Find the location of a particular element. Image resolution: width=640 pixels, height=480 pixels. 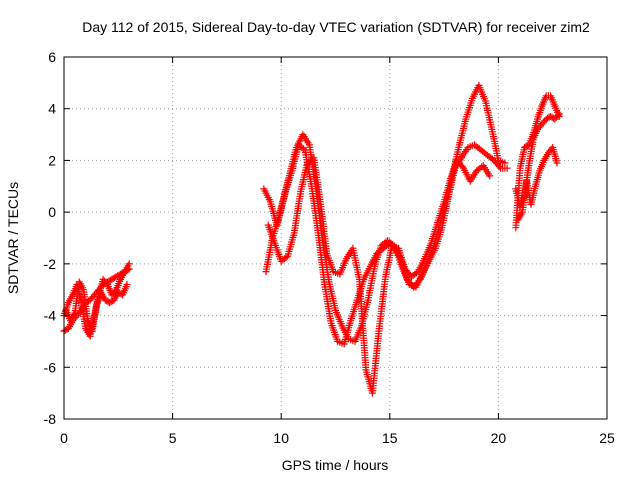

series-track-g is located at coordinates (537, 162).